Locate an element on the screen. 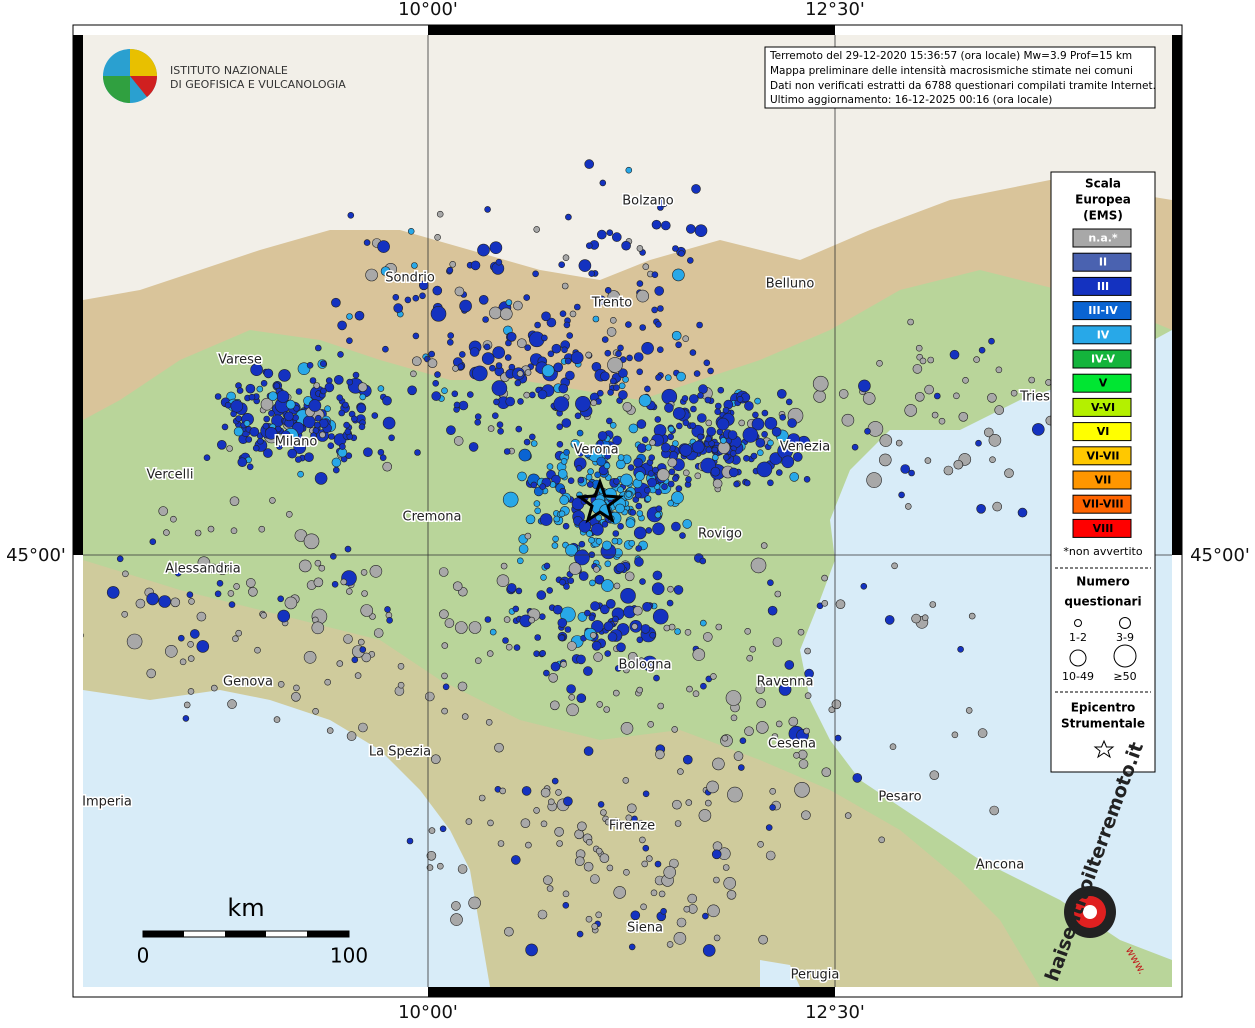 Image resolution: width=1255 pixels, height=1028 pixels. epicenter is located at coordinates (600, 500).